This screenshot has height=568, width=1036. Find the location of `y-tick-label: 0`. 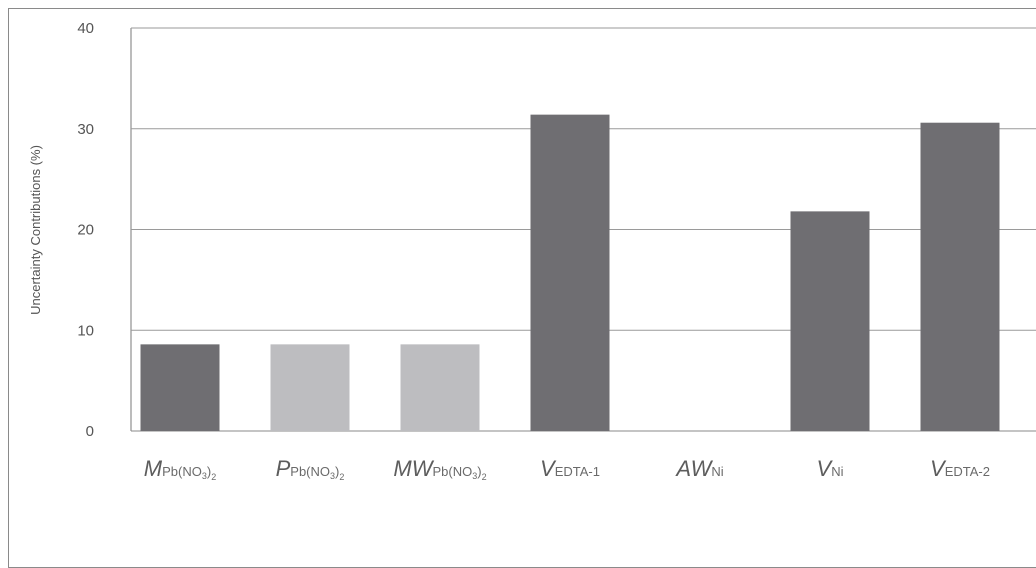

y-tick-label: 0 is located at coordinates (90, 431).